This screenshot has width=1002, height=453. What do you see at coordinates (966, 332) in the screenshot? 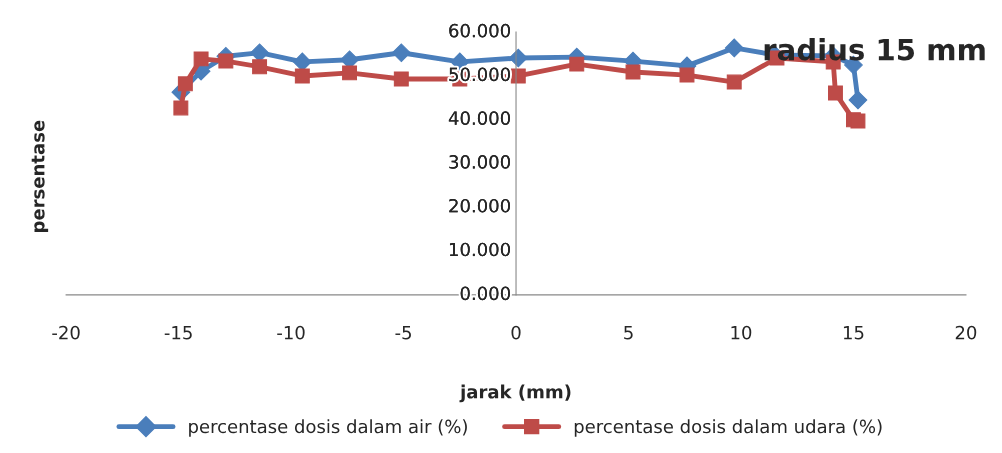
I see `x-tick-label: 20` at bounding box center [966, 332].